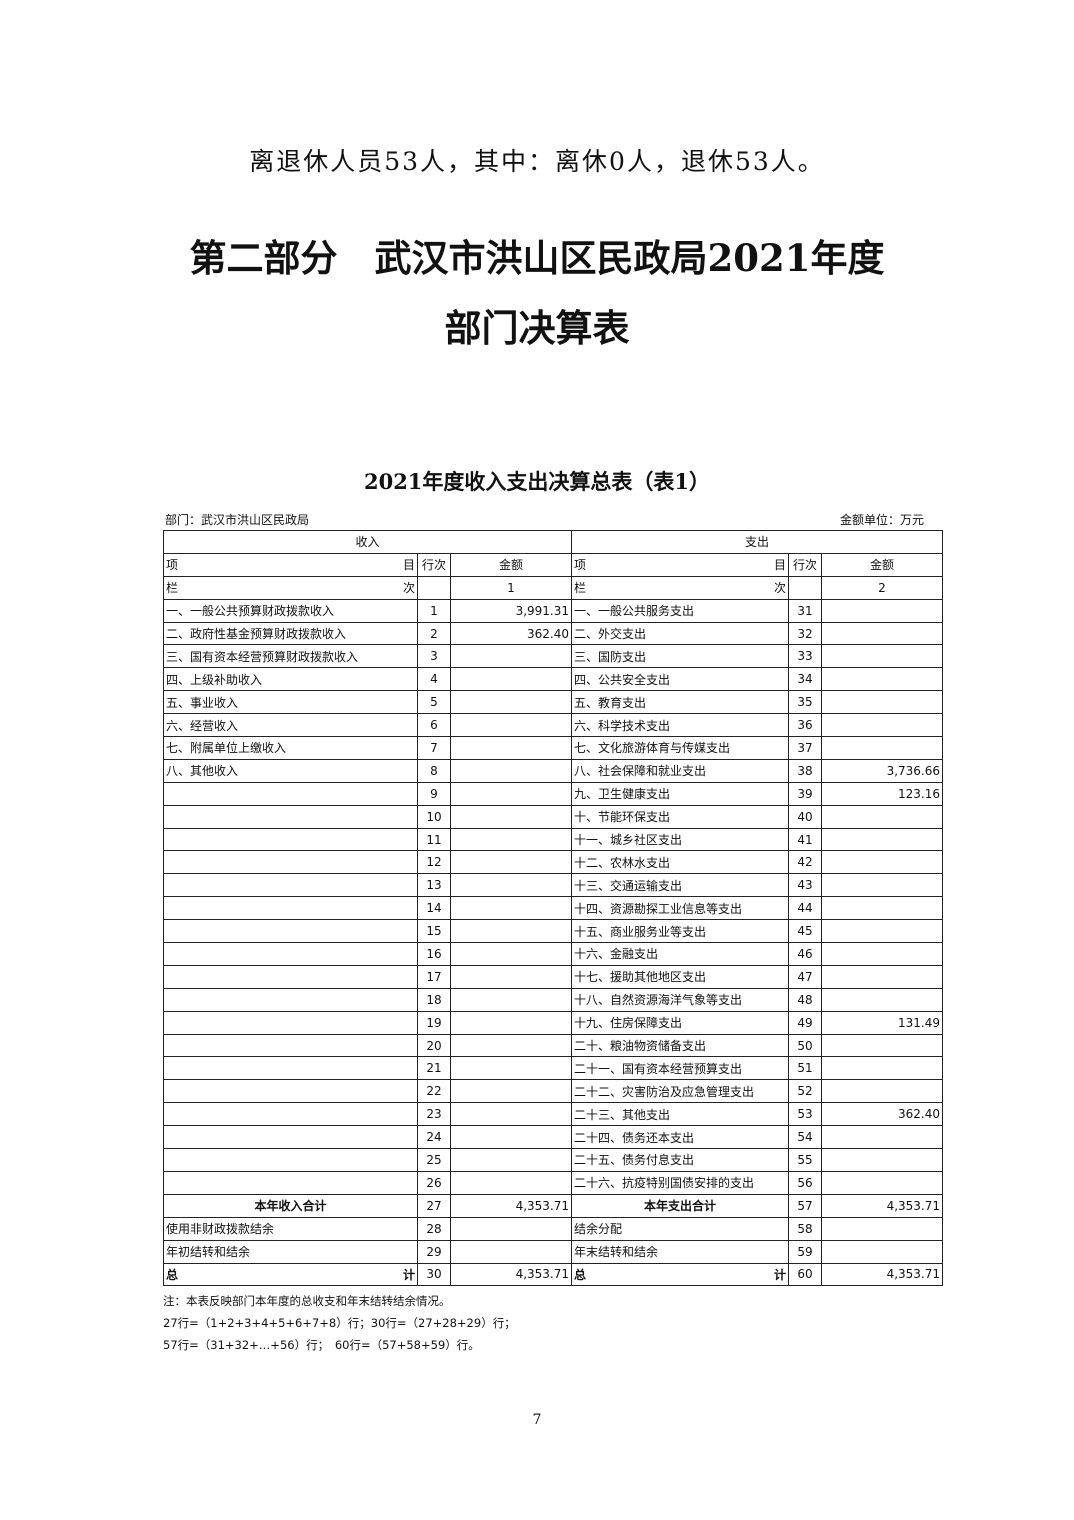  What do you see at coordinates (680, 1228) in the screenshot?
I see `expense-item: 结余分配` at bounding box center [680, 1228].